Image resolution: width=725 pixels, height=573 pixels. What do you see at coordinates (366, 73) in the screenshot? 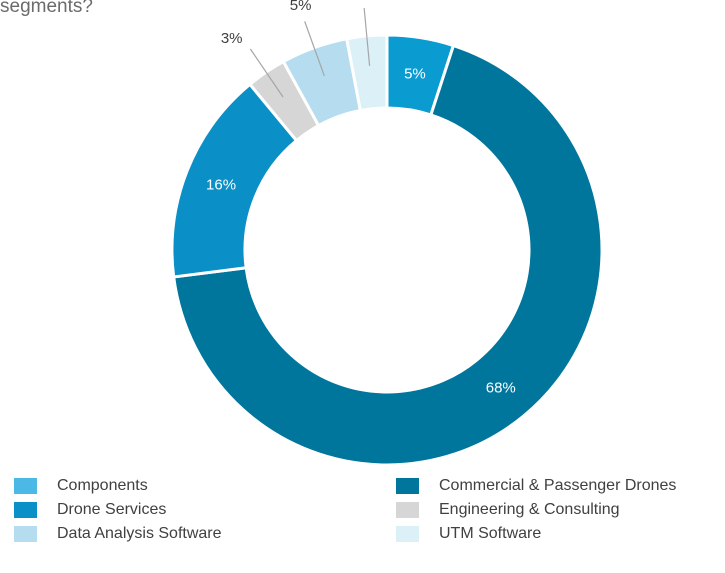
I see `slice-utm-software` at bounding box center [366, 73].